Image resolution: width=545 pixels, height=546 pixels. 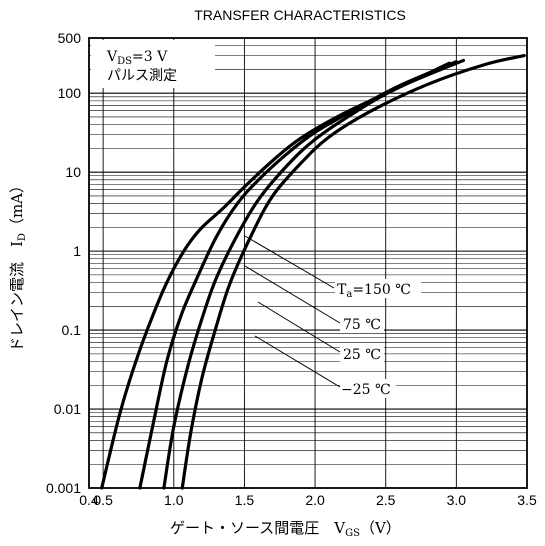 What do you see at coordinates (17, 205) in the screenshot?
I see `y-axis-label-unit: （mA）` at bounding box center [17, 205].